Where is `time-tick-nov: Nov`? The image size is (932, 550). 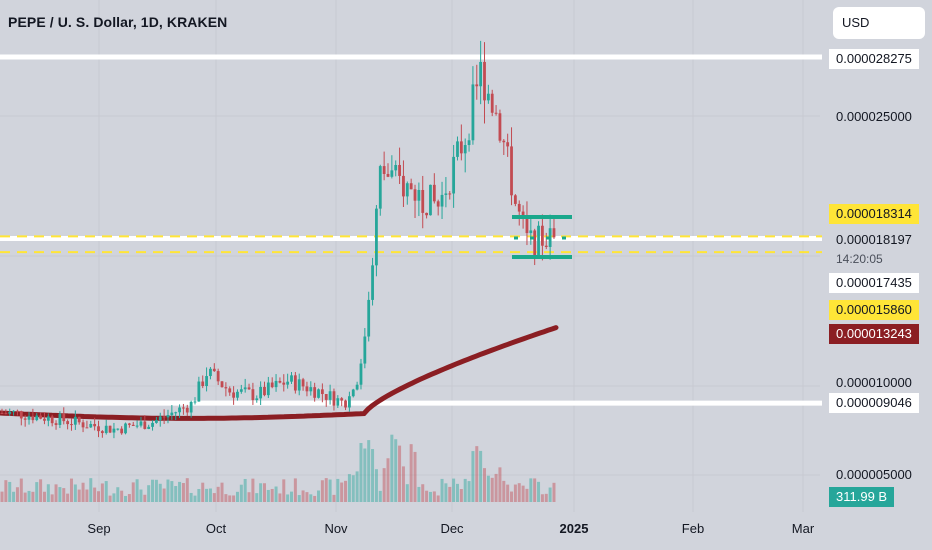 time-tick-nov: Nov is located at coordinates (336, 528).